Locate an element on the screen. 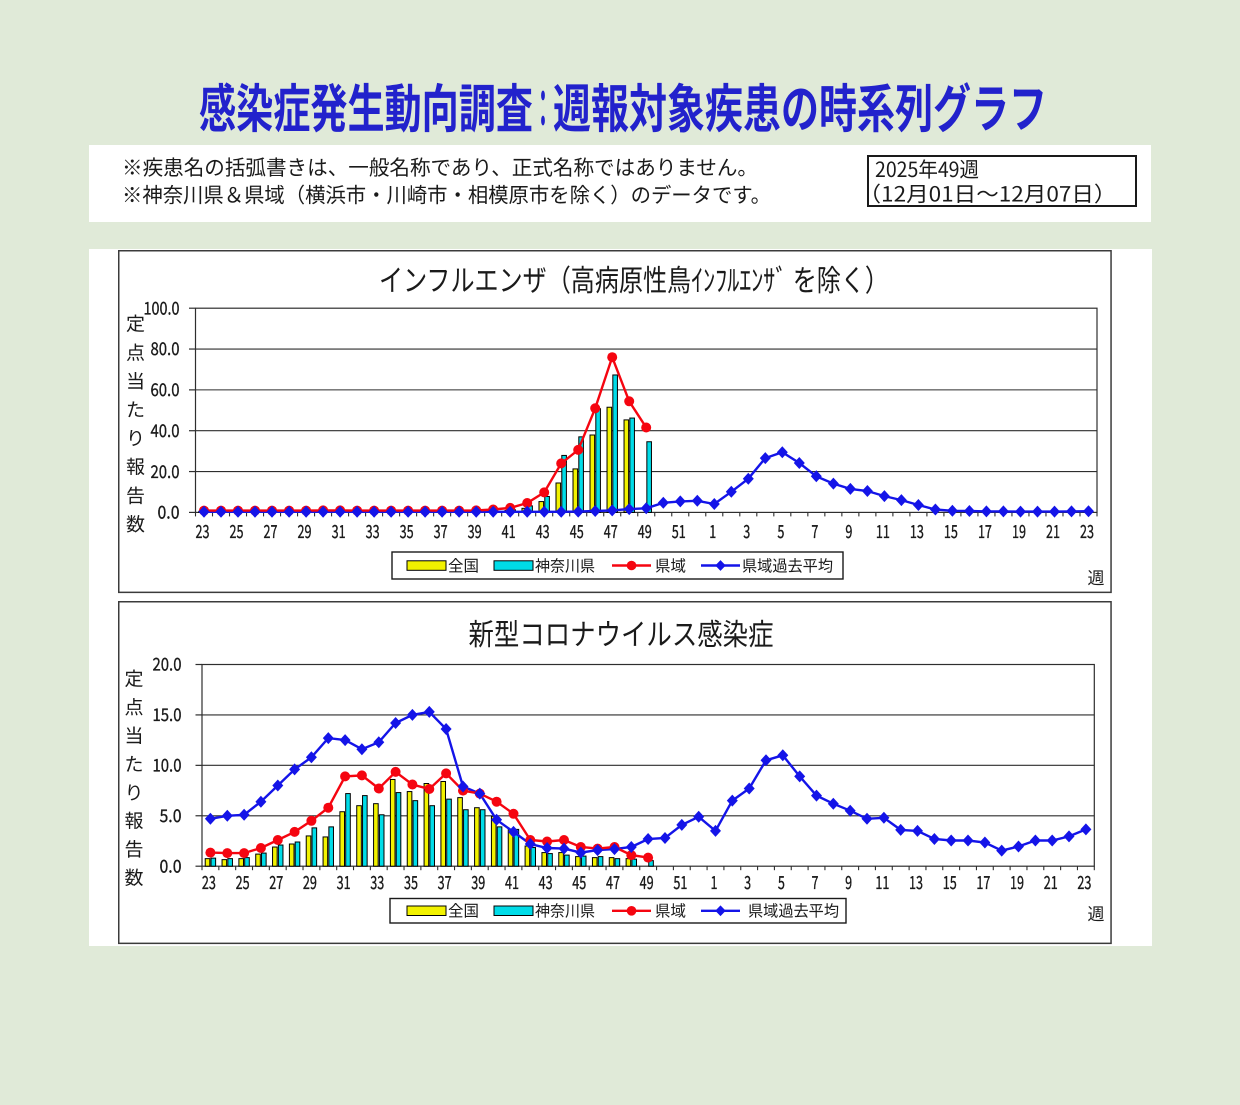 This screenshot has height=1105, width=1240. svg-text: 2025年49週 is located at coordinates (927, 169).